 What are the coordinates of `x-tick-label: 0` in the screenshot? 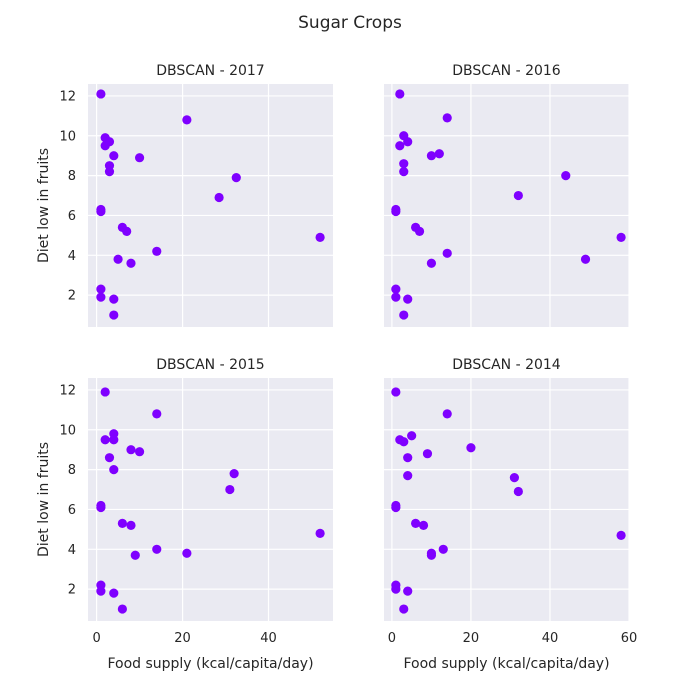 It's located at (96, 638).